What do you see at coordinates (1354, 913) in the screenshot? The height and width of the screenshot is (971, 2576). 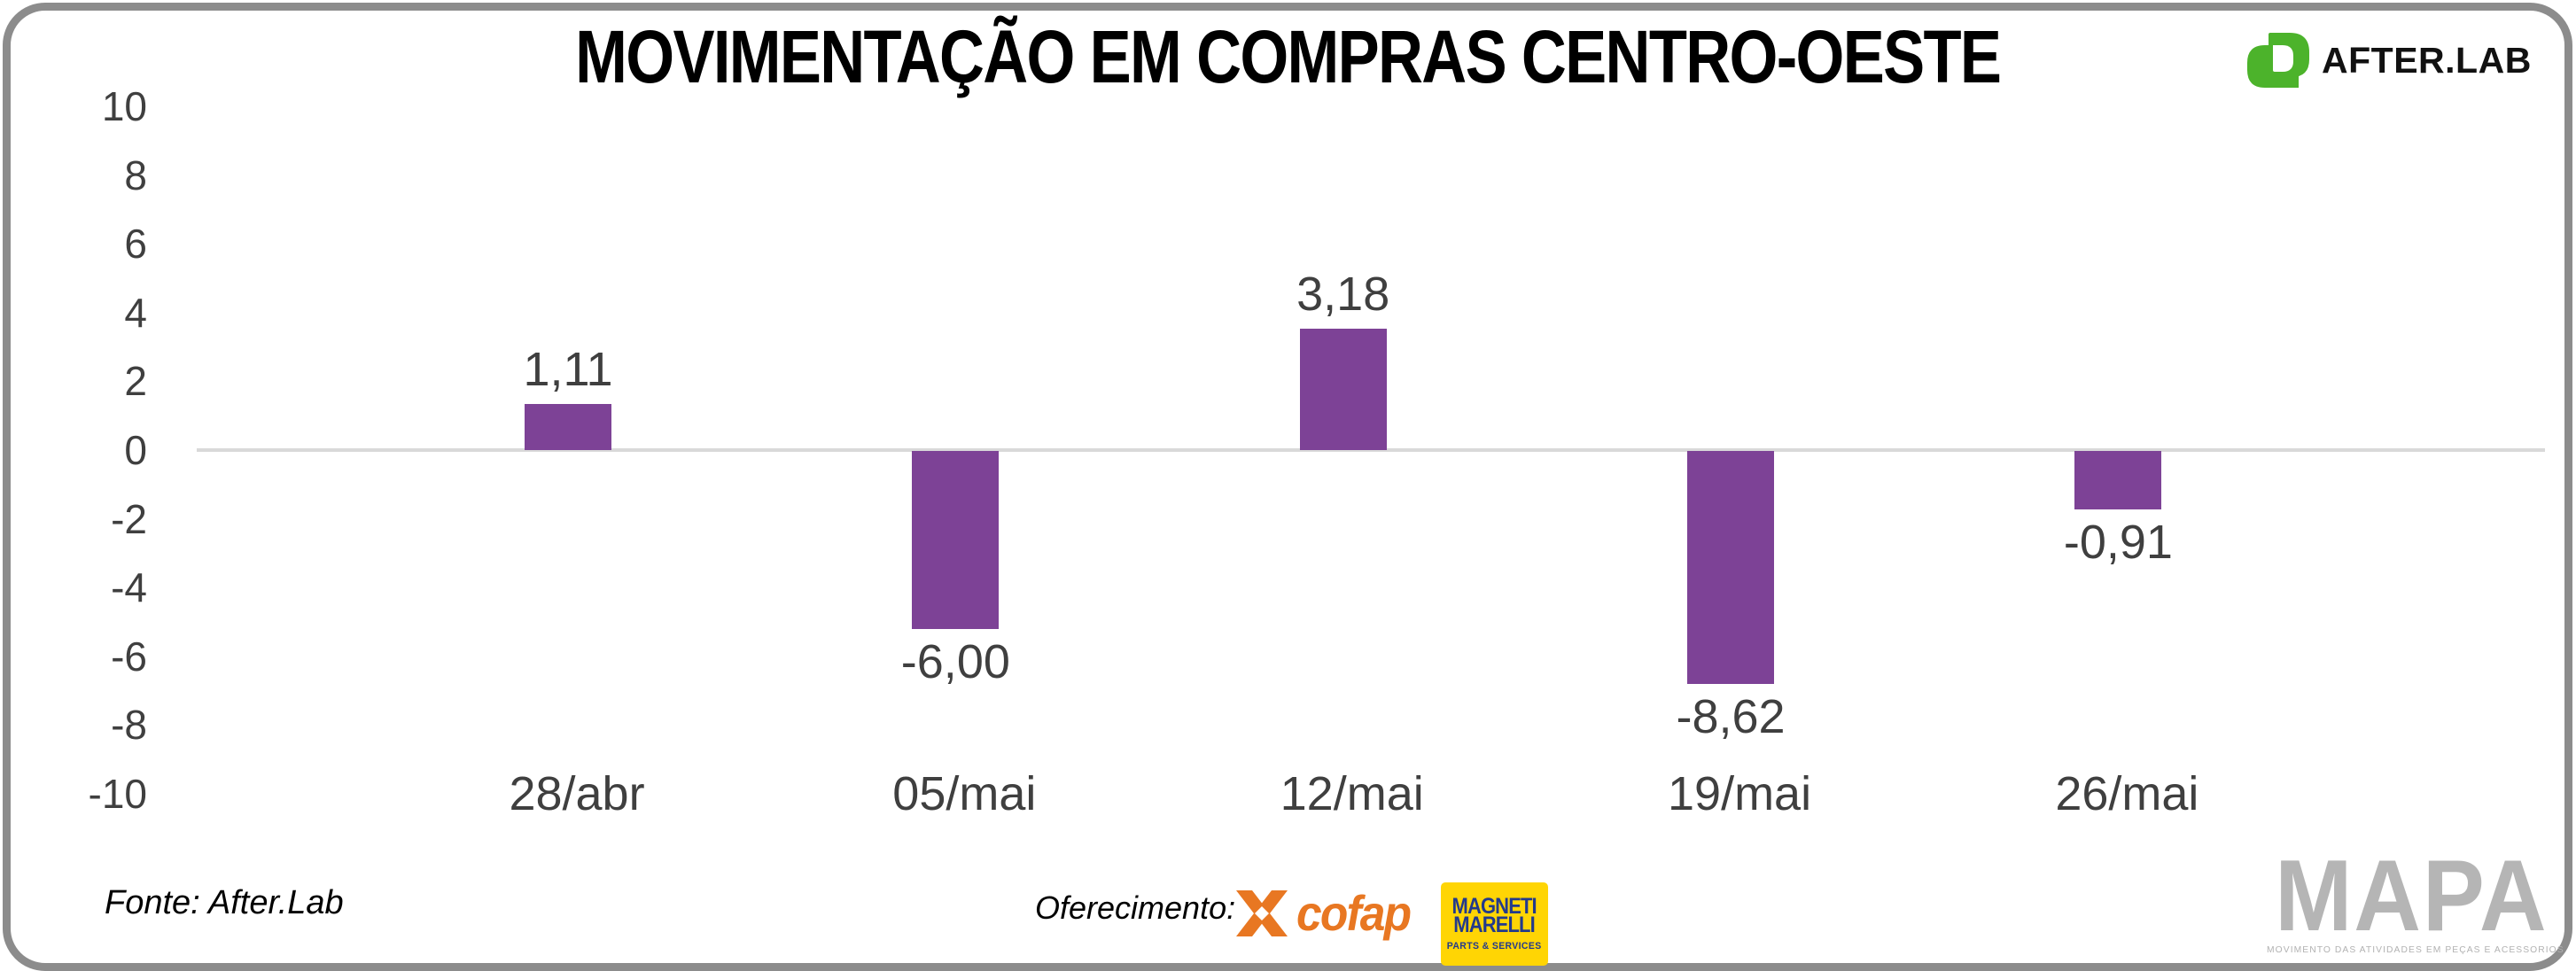 I see `cofap-wordmark: cofap` at bounding box center [1354, 913].